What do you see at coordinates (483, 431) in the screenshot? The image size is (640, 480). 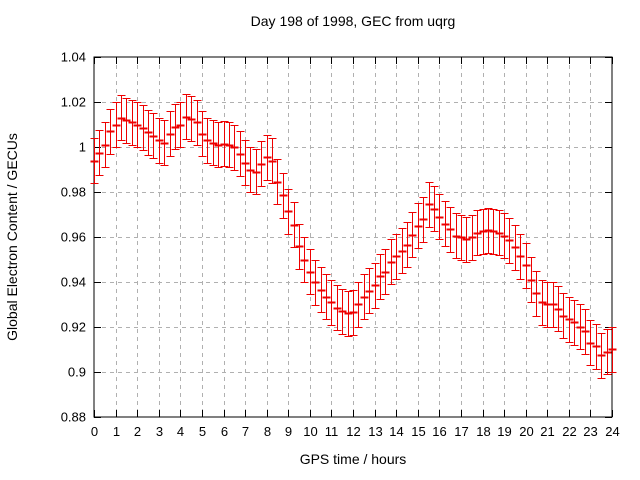 I see `x-tick-label-18: 18` at bounding box center [483, 431].